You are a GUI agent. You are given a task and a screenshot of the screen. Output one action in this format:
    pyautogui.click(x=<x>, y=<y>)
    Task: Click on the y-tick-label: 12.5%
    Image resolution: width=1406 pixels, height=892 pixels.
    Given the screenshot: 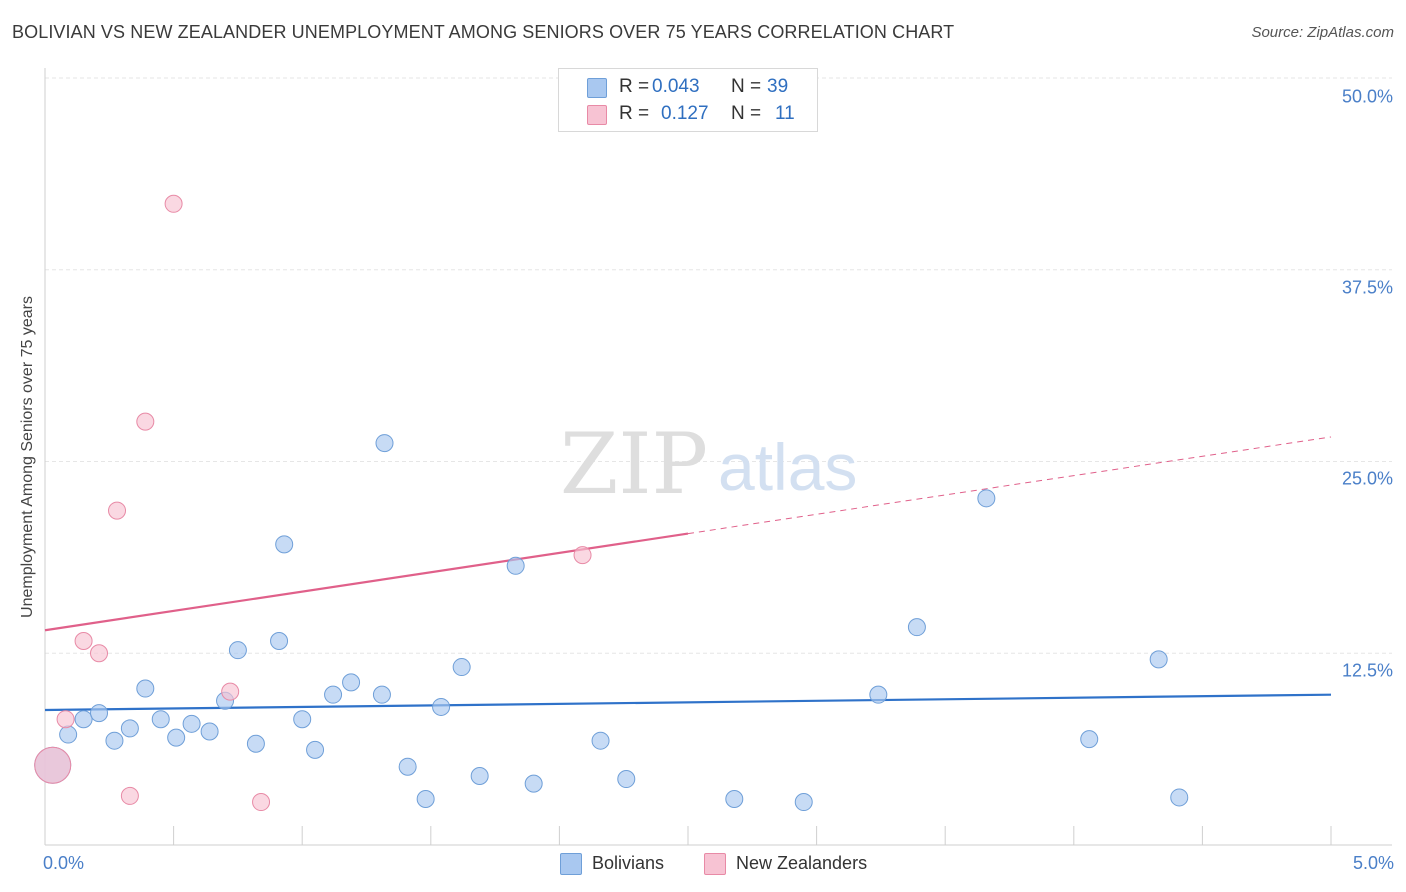 What is the action you would take?
    pyautogui.click(x=1367, y=670)
    